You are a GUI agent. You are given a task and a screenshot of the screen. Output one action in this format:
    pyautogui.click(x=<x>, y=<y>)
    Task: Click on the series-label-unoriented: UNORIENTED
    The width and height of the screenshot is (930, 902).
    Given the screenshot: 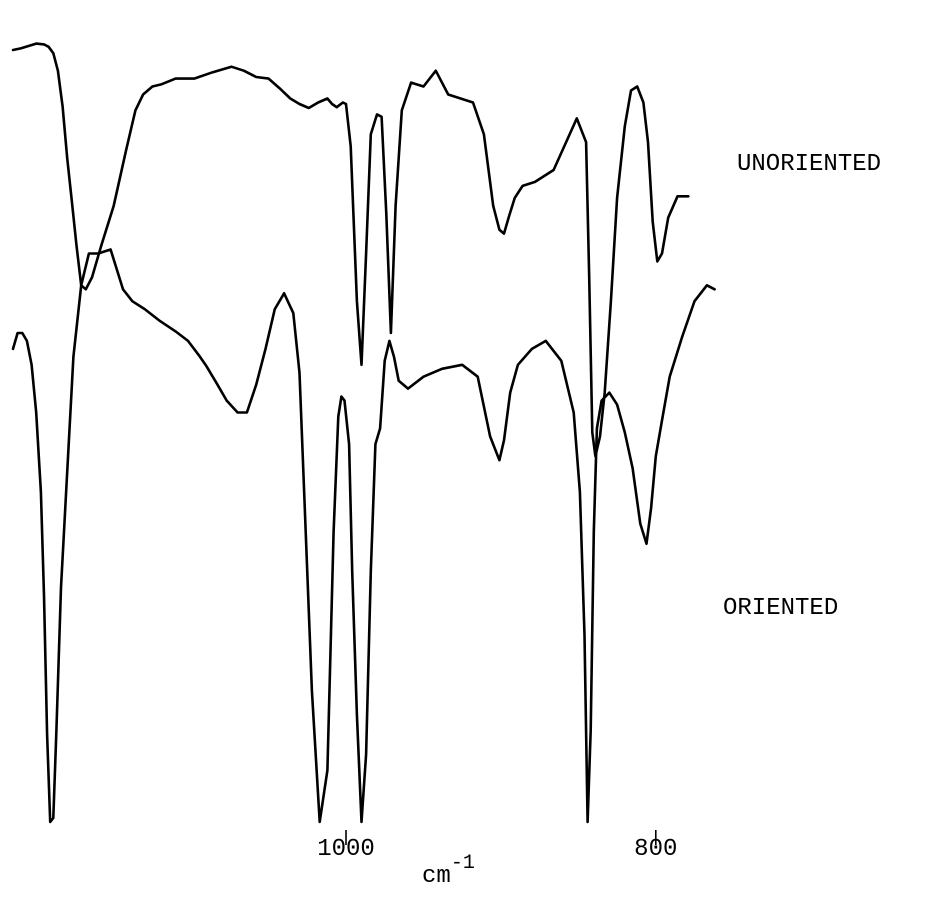 What is the action you would take?
    pyautogui.click(x=809, y=164)
    